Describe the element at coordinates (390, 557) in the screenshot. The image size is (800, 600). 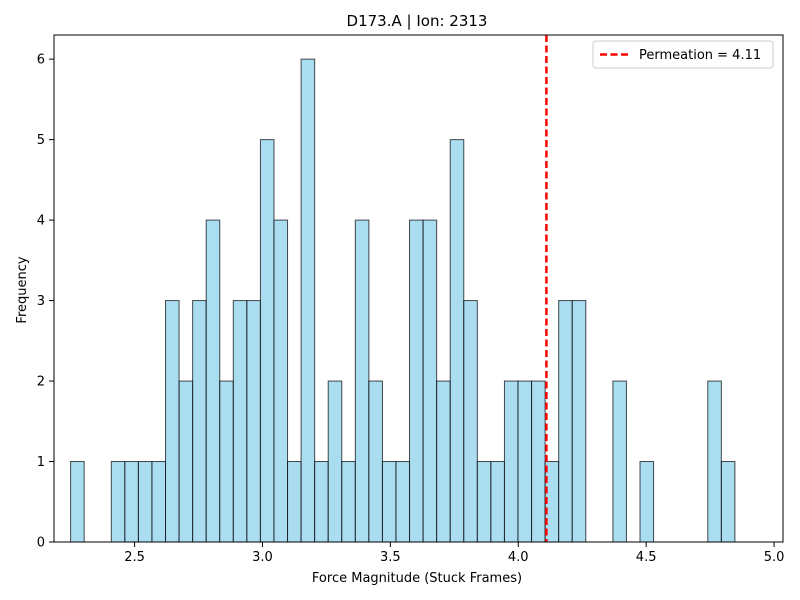
I see `x-tick-label: 3.5` at that location.